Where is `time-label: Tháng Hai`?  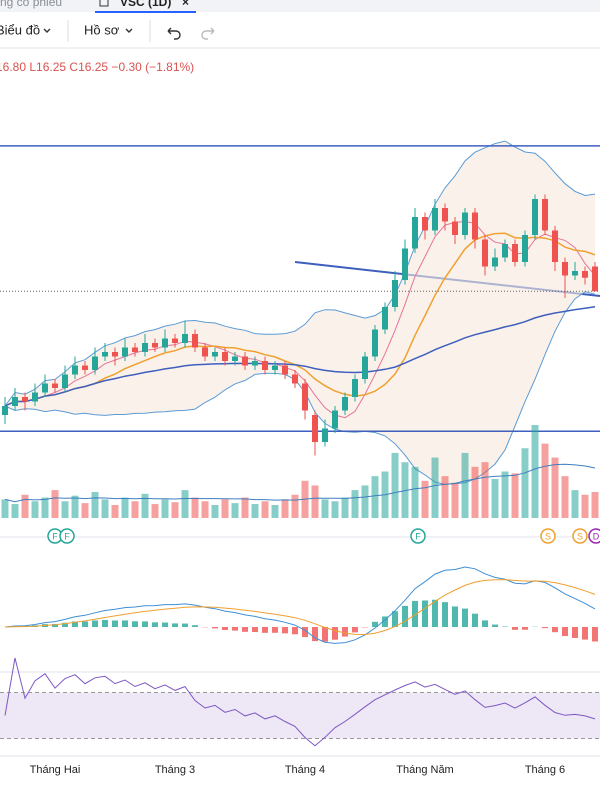
time-label: Tháng Hai is located at coordinates (55, 770).